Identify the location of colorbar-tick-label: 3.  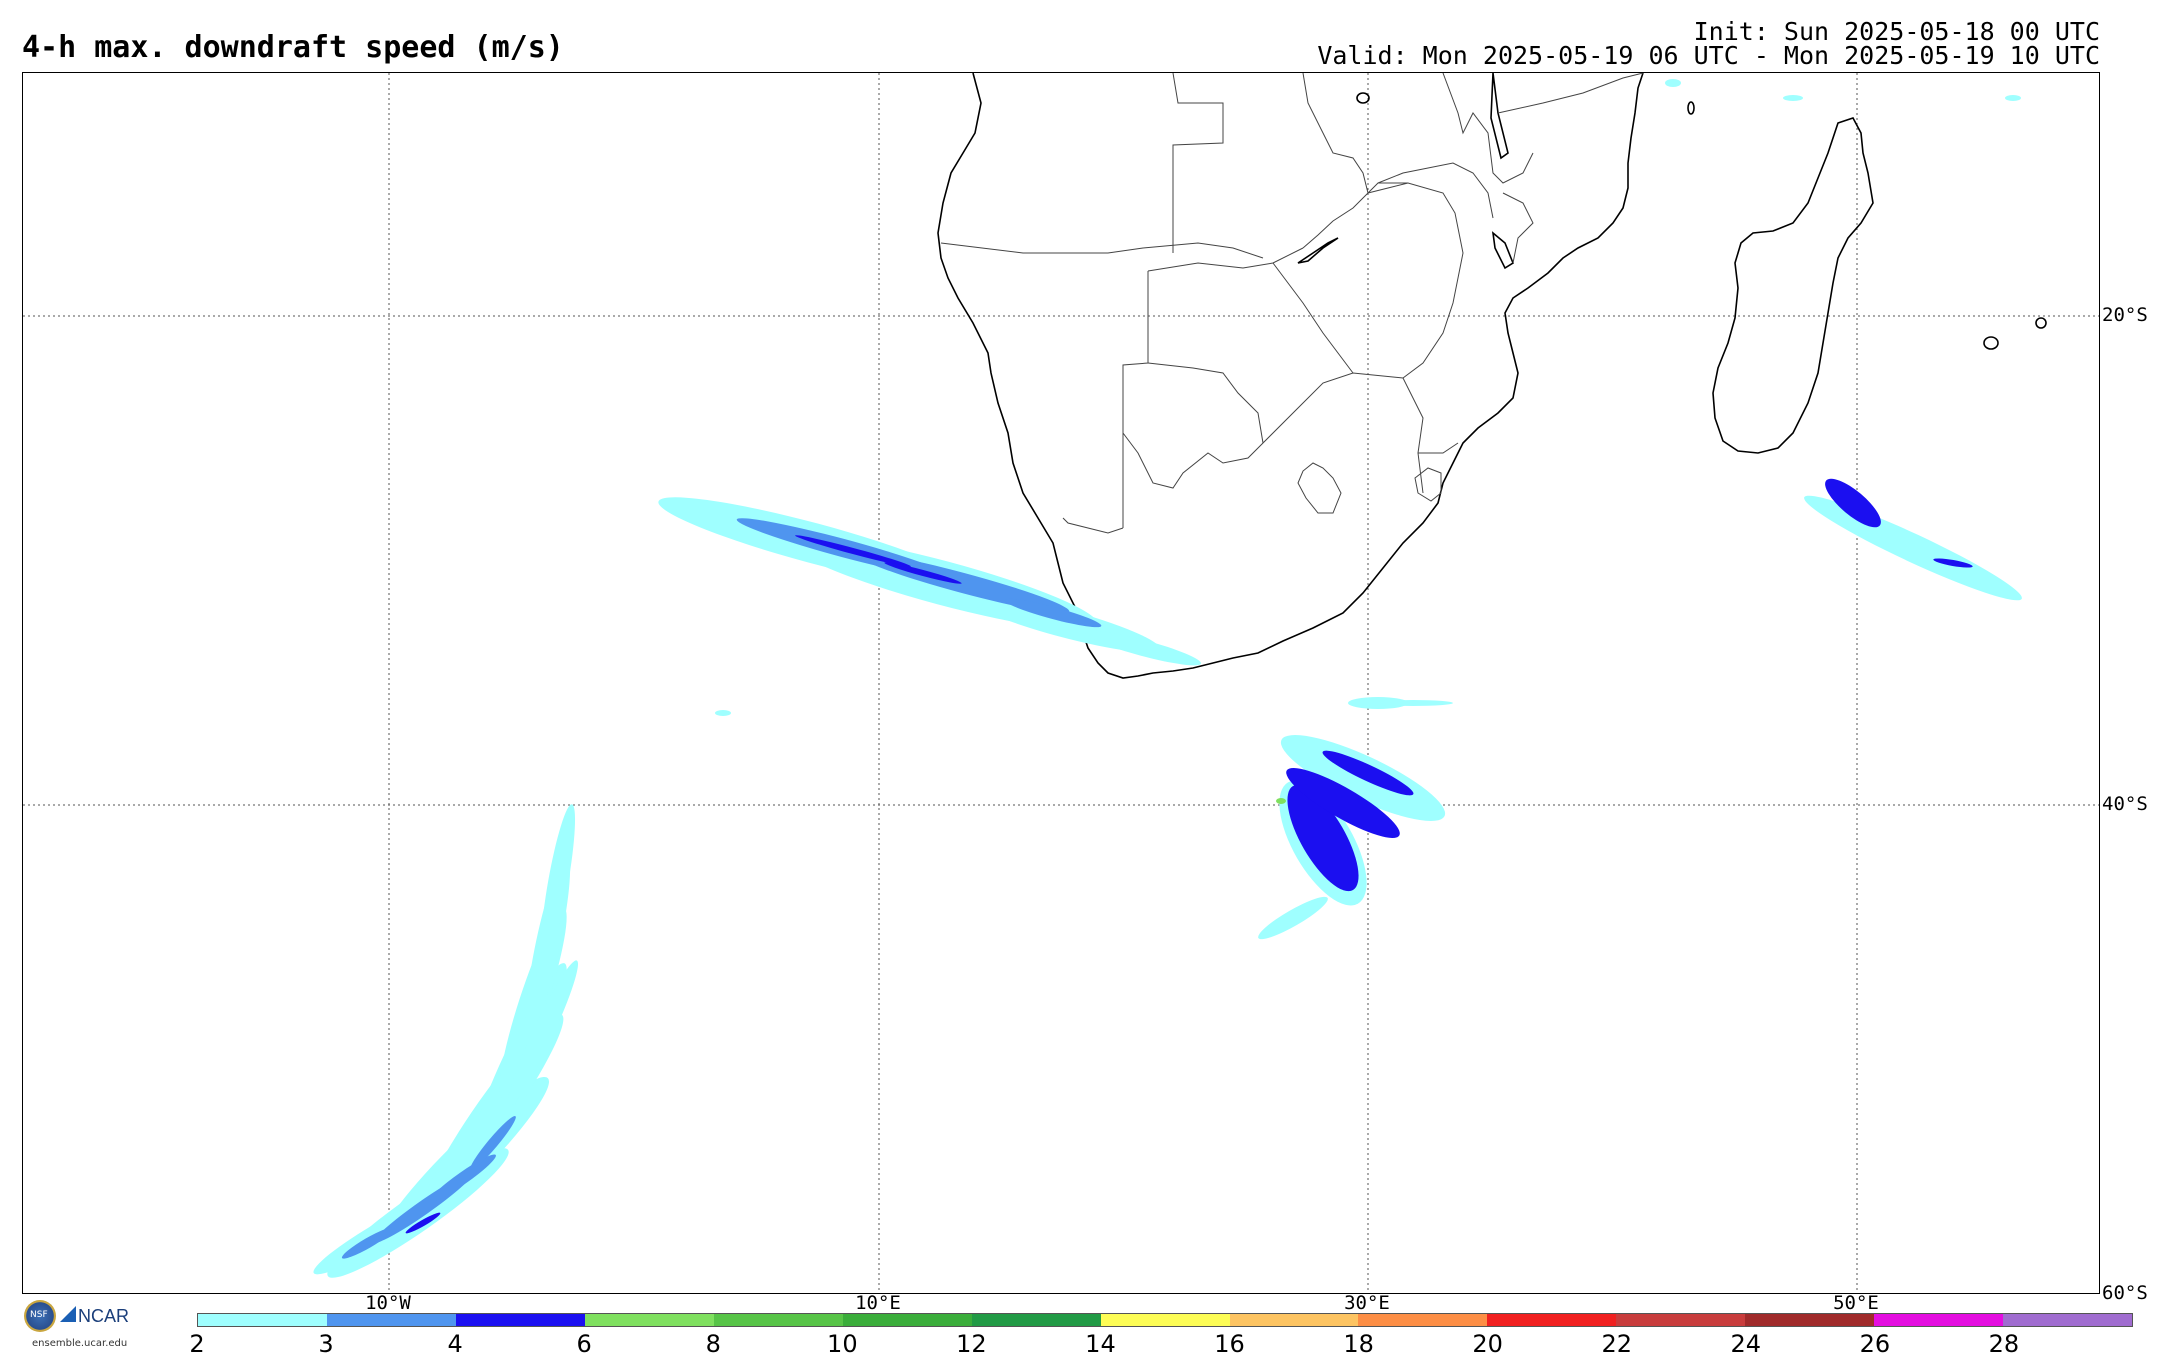
(326, 1344).